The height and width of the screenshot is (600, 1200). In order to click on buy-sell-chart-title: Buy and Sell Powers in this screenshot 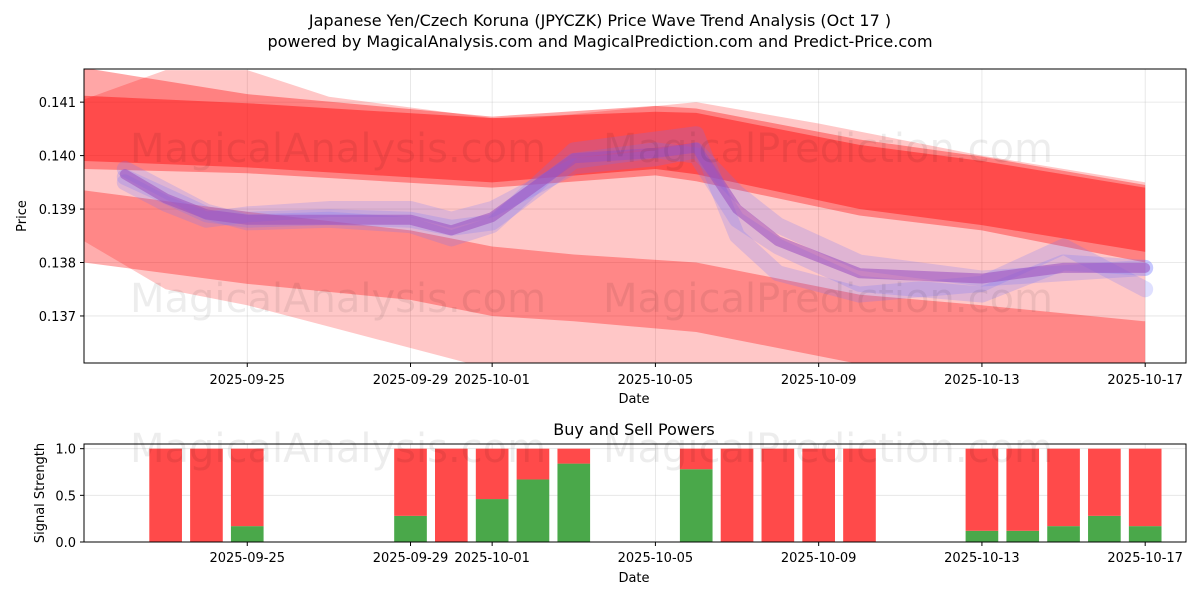, I will do `click(634, 429)`.